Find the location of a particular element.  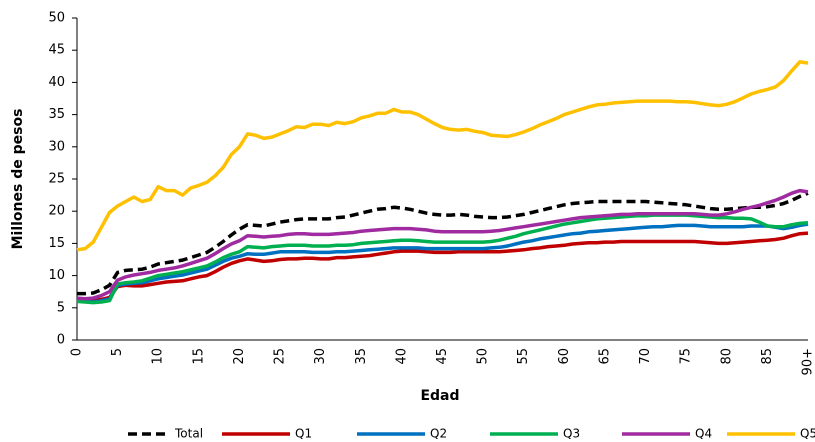

legend-label: Q2 is located at coordinates (438, 434).